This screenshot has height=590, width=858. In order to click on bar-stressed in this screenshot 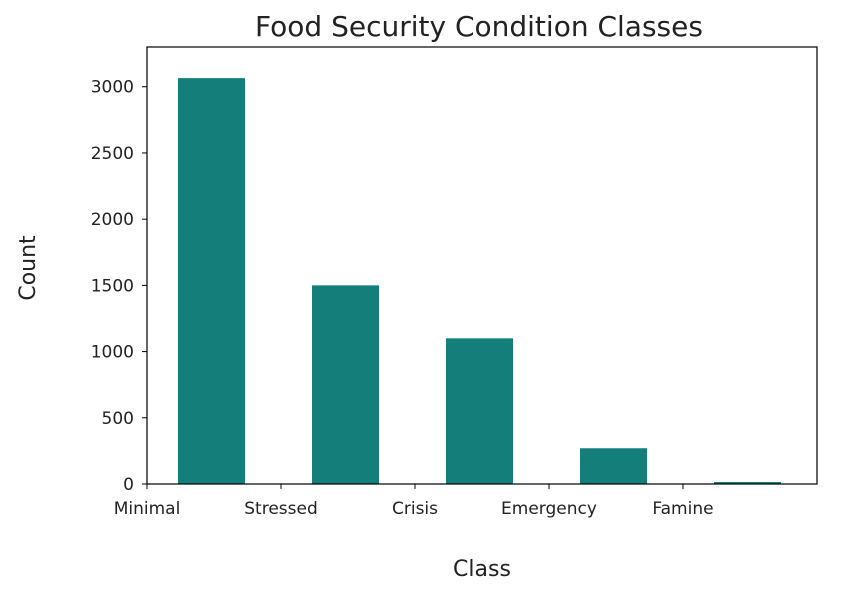, I will do `click(345, 384)`.